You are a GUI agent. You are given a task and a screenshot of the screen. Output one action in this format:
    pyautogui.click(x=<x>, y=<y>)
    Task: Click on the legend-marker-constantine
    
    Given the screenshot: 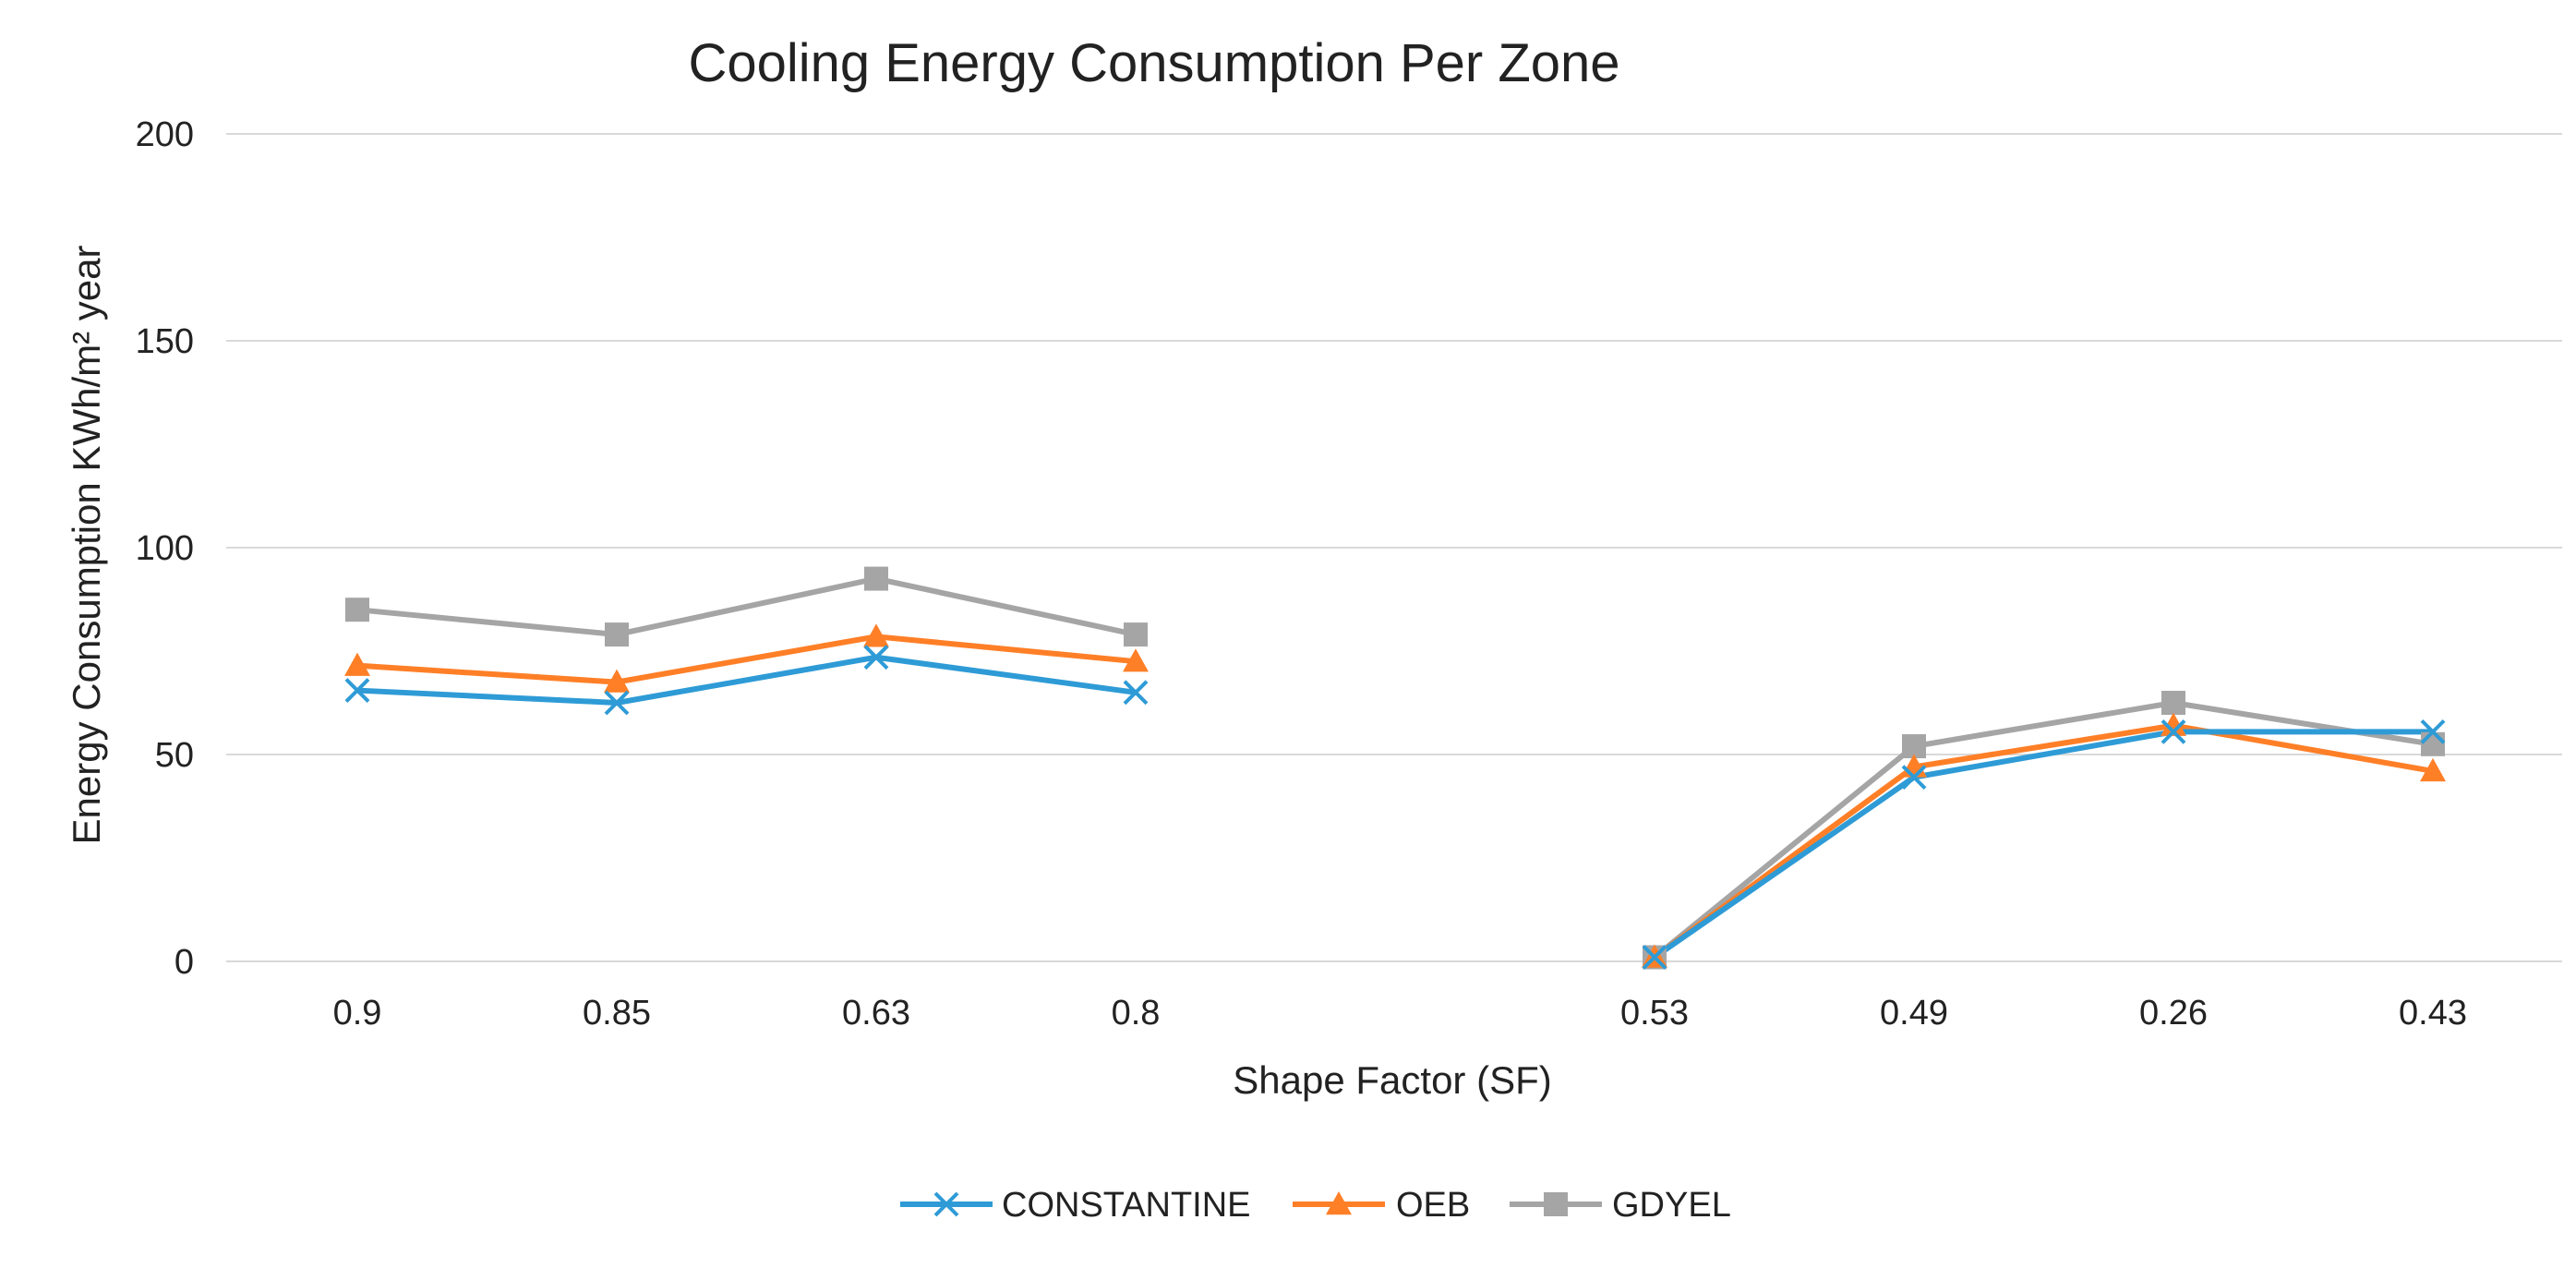 What is the action you would take?
    pyautogui.click(x=946, y=1204)
    